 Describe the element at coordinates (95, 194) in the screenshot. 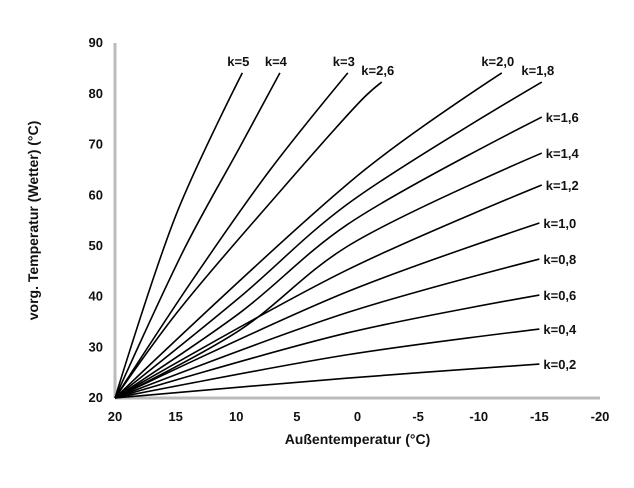

I see `y-tick-label: 60` at that location.